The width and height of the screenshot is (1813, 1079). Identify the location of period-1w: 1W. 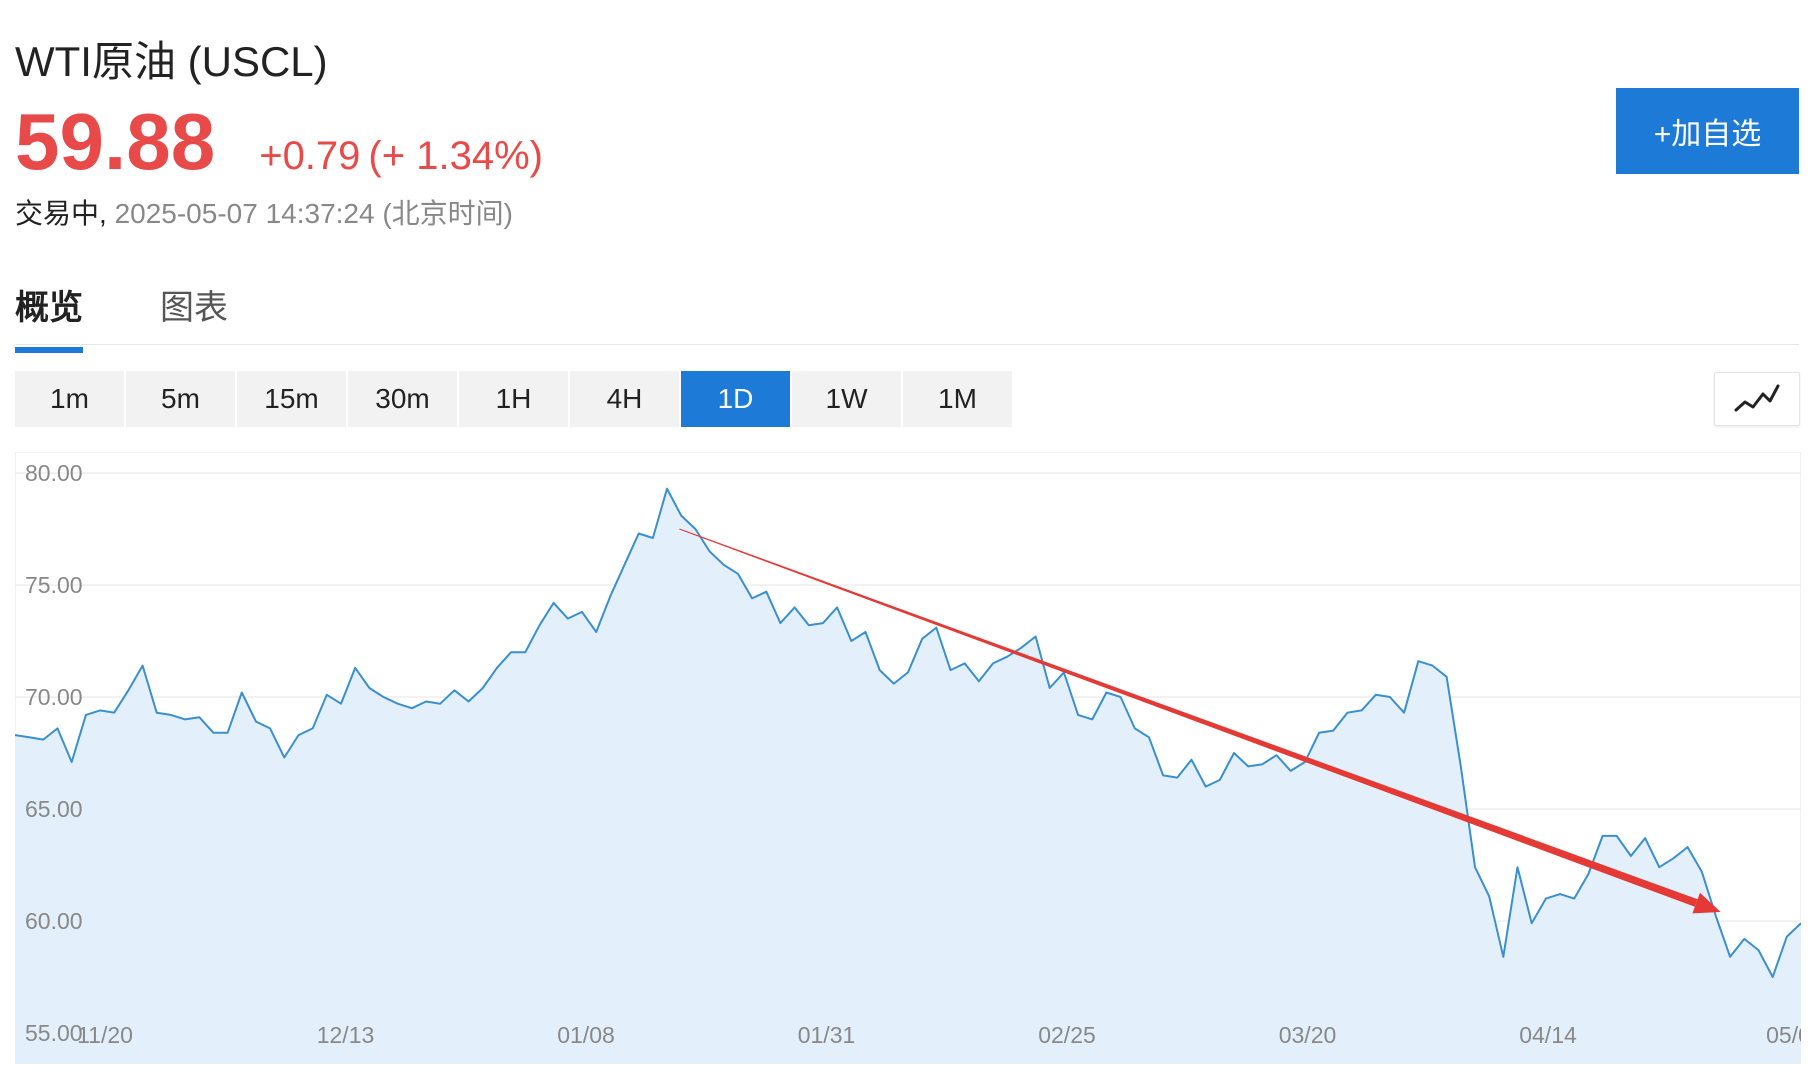
(846, 399).